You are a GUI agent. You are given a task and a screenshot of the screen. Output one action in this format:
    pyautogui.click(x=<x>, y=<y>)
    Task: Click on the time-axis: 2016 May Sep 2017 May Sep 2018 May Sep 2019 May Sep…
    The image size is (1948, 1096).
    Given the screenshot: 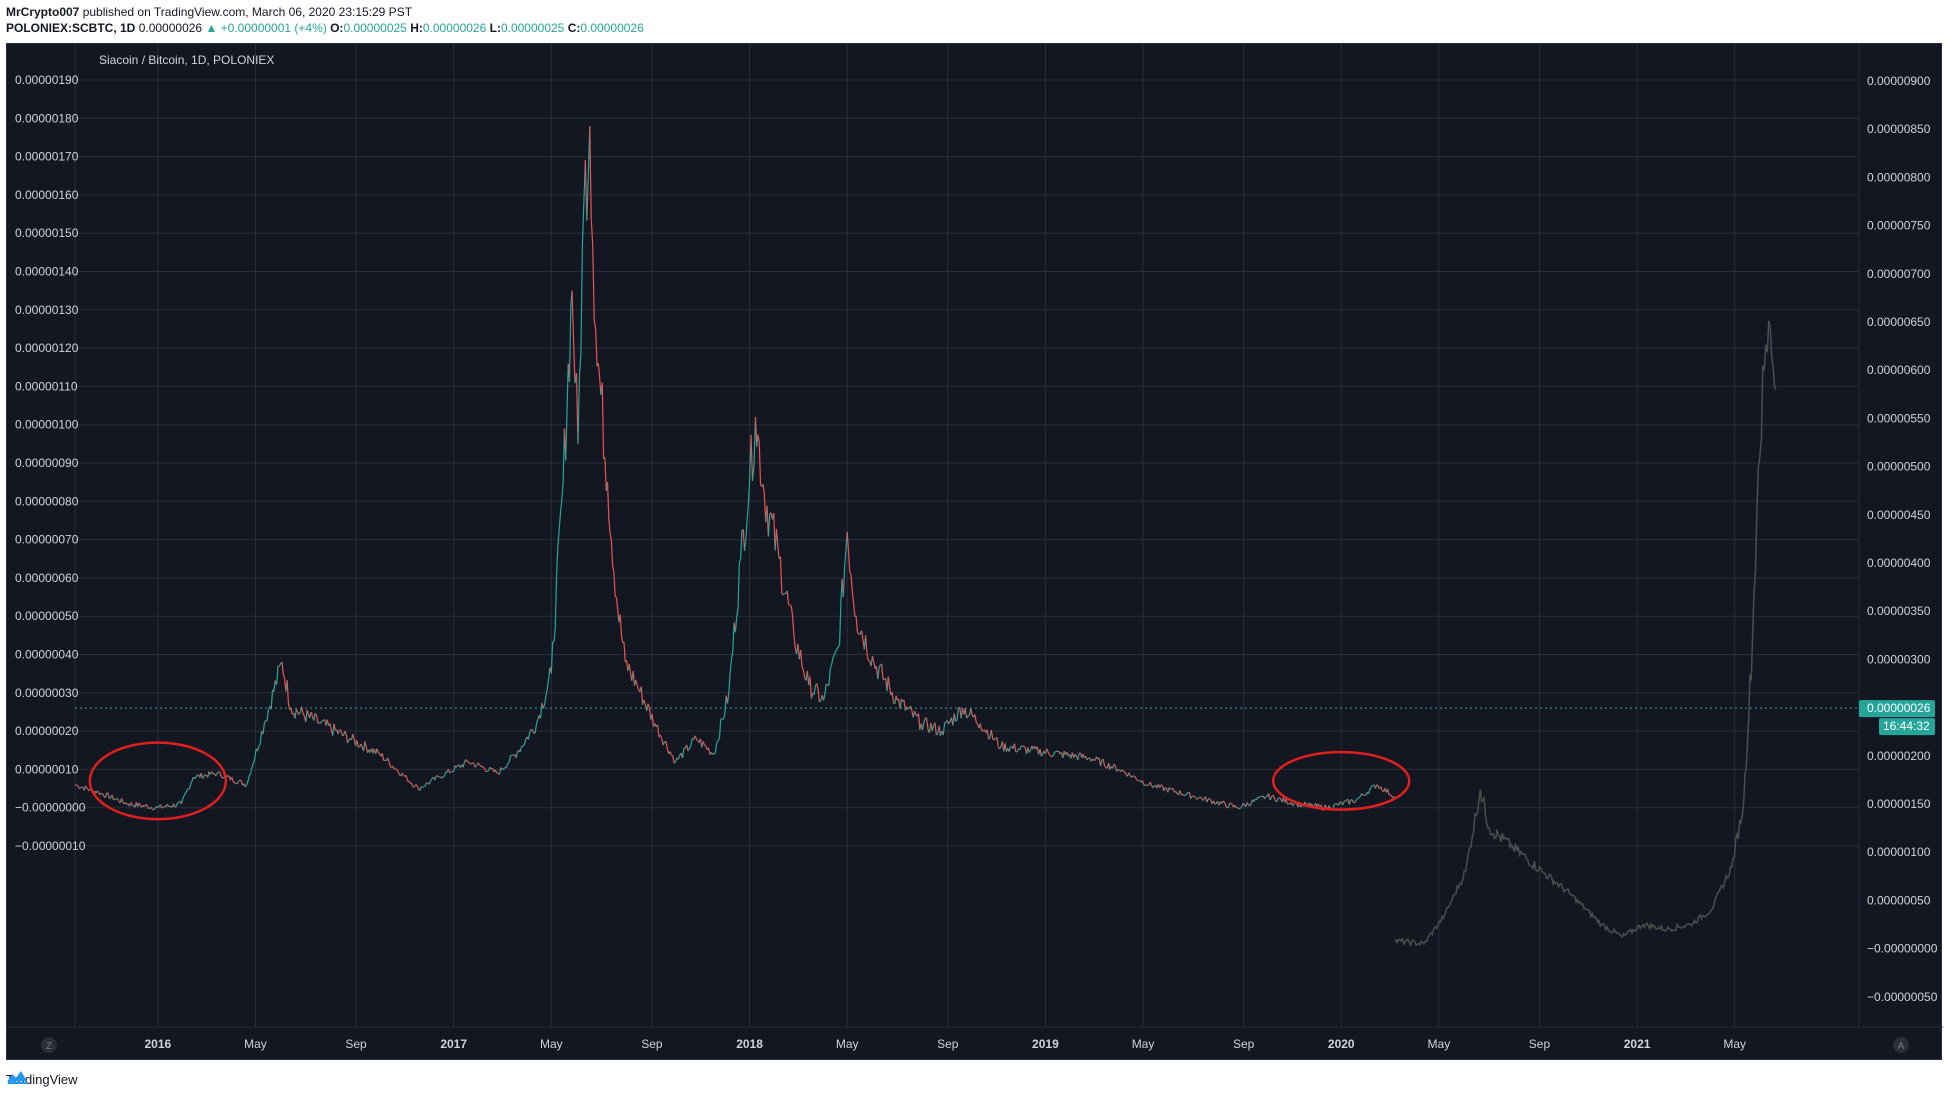 What is the action you would take?
    pyautogui.click(x=945, y=1044)
    